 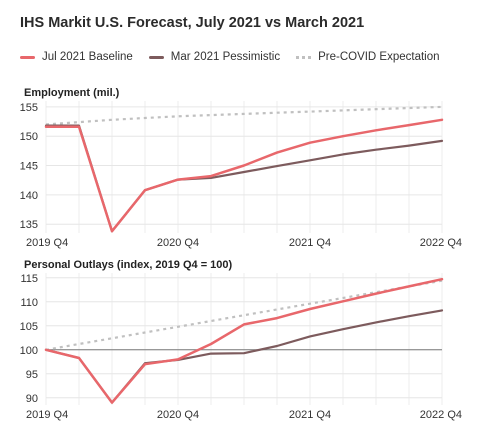 I want to click on y-tick-label: 145, so click(x=29, y=167).